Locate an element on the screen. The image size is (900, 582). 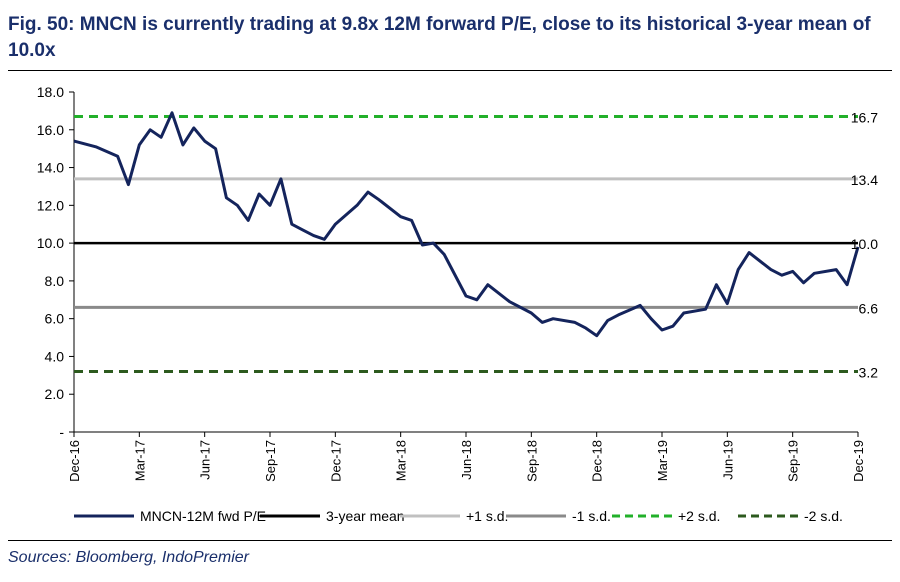
x-tick-label: Sep-17 is located at coordinates (270, 461).